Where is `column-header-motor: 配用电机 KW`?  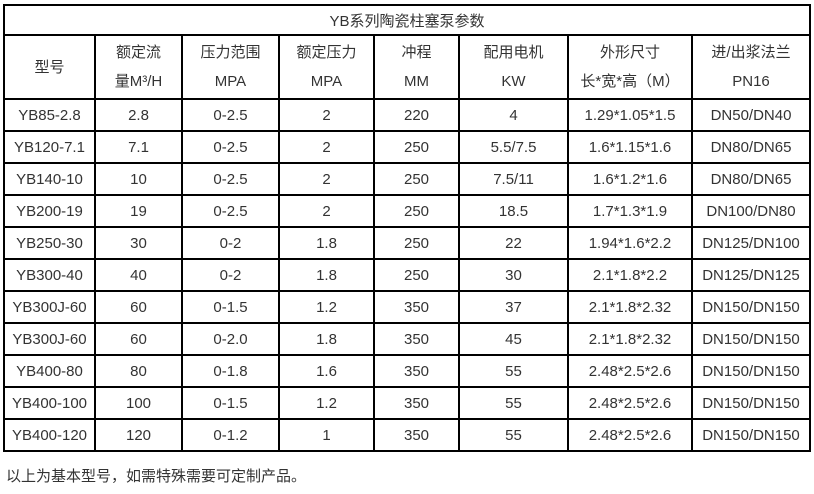
column-header-motor: 配用电机 KW is located at coordinates (513, 67).